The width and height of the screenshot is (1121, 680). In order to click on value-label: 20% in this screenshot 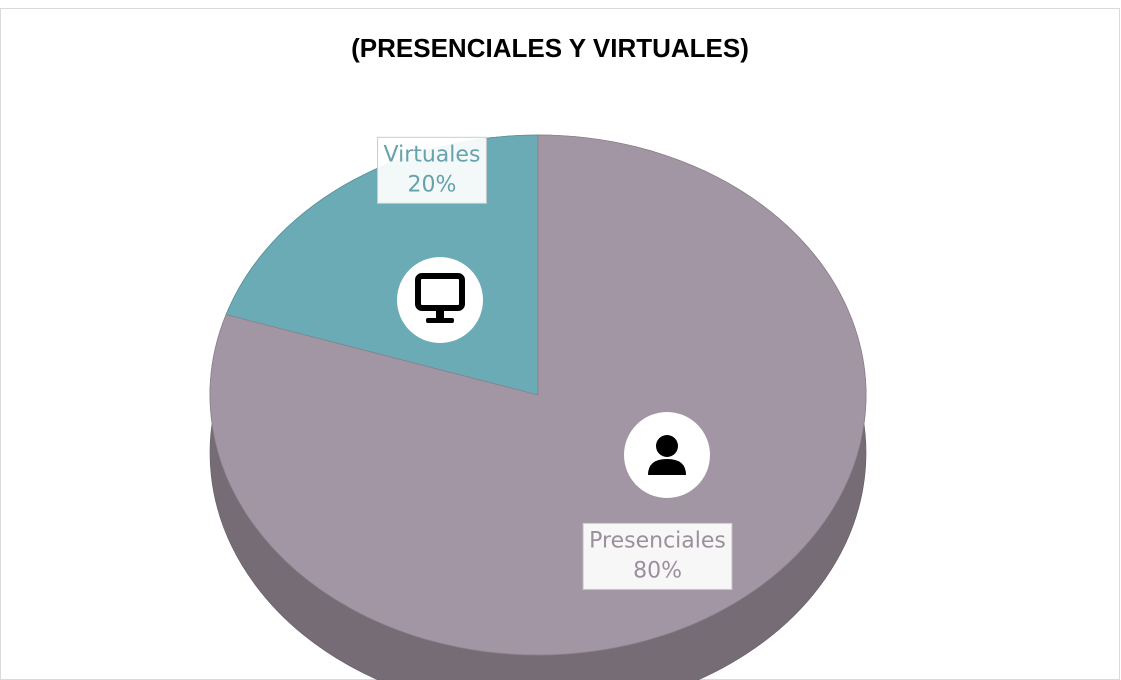, I will do `click(432, 184)`.